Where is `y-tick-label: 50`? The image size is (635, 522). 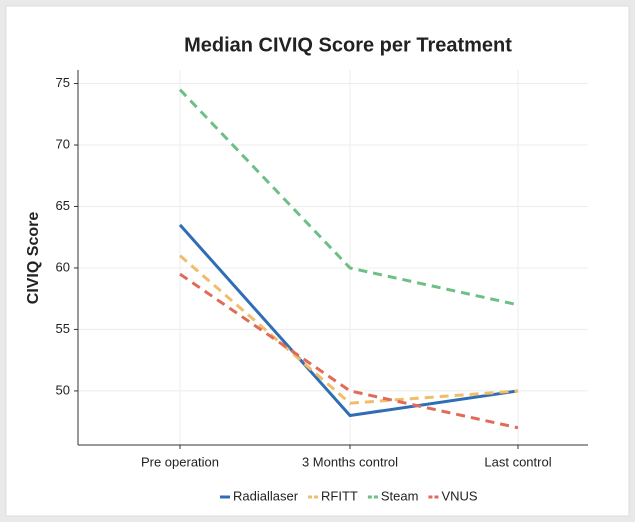
y-tick-label: 50 is located at coordinates (63, 389).